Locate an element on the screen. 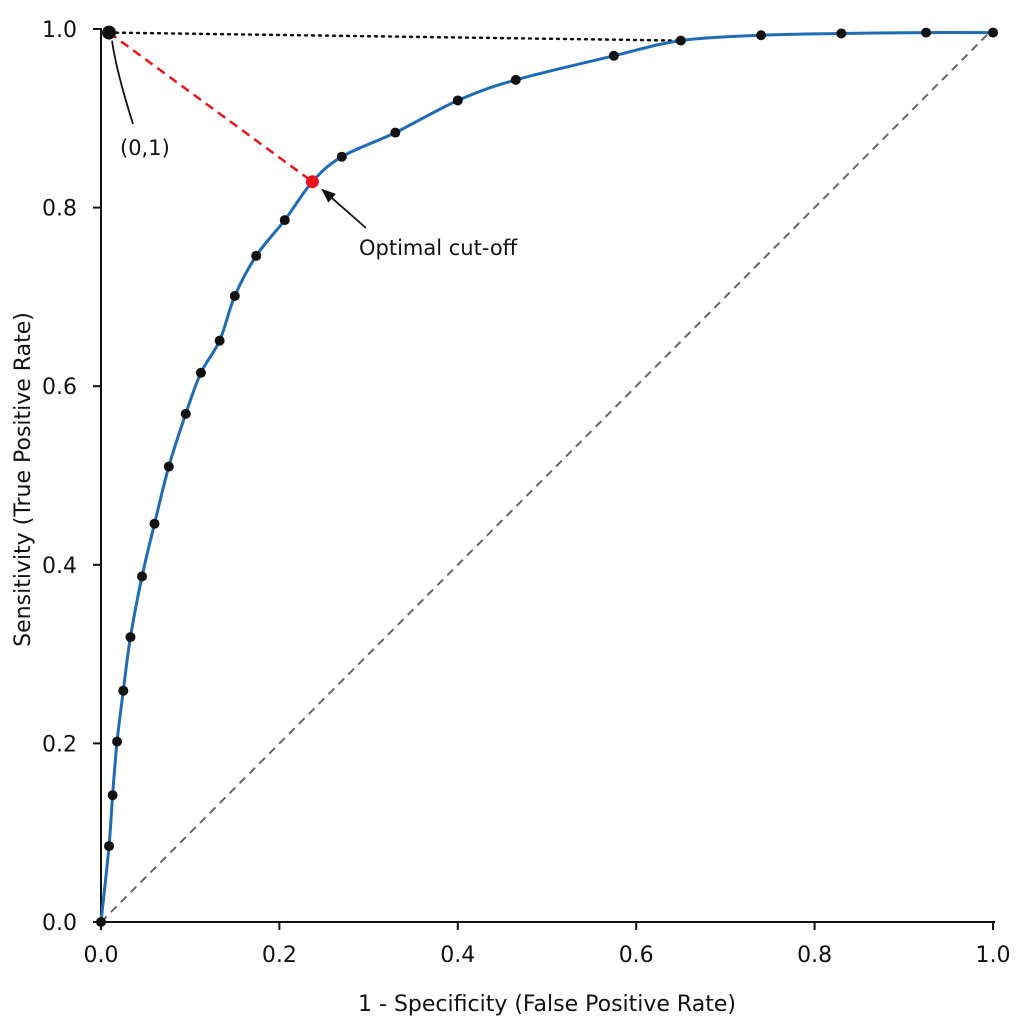 The width and height of the screenshot is (1024, 1024). optimal-cutoff-point is located at coordinates (312, 182).